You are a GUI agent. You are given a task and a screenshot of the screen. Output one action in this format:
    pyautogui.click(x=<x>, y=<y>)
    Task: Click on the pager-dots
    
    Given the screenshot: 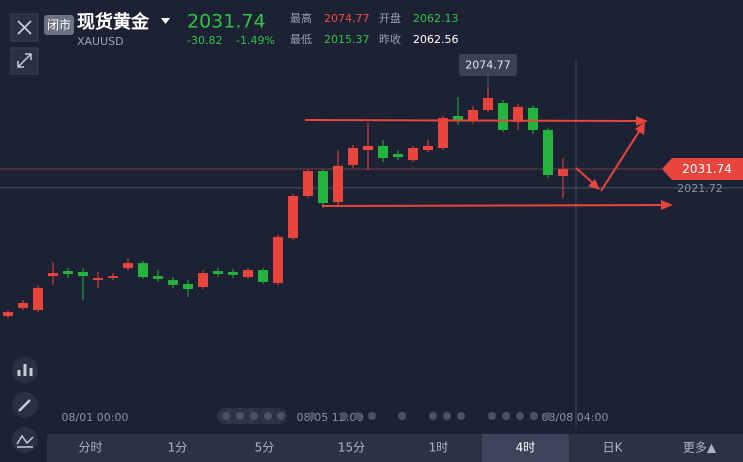 What is the action you would take?
    pyautogui.click(x=384, y=416)
    